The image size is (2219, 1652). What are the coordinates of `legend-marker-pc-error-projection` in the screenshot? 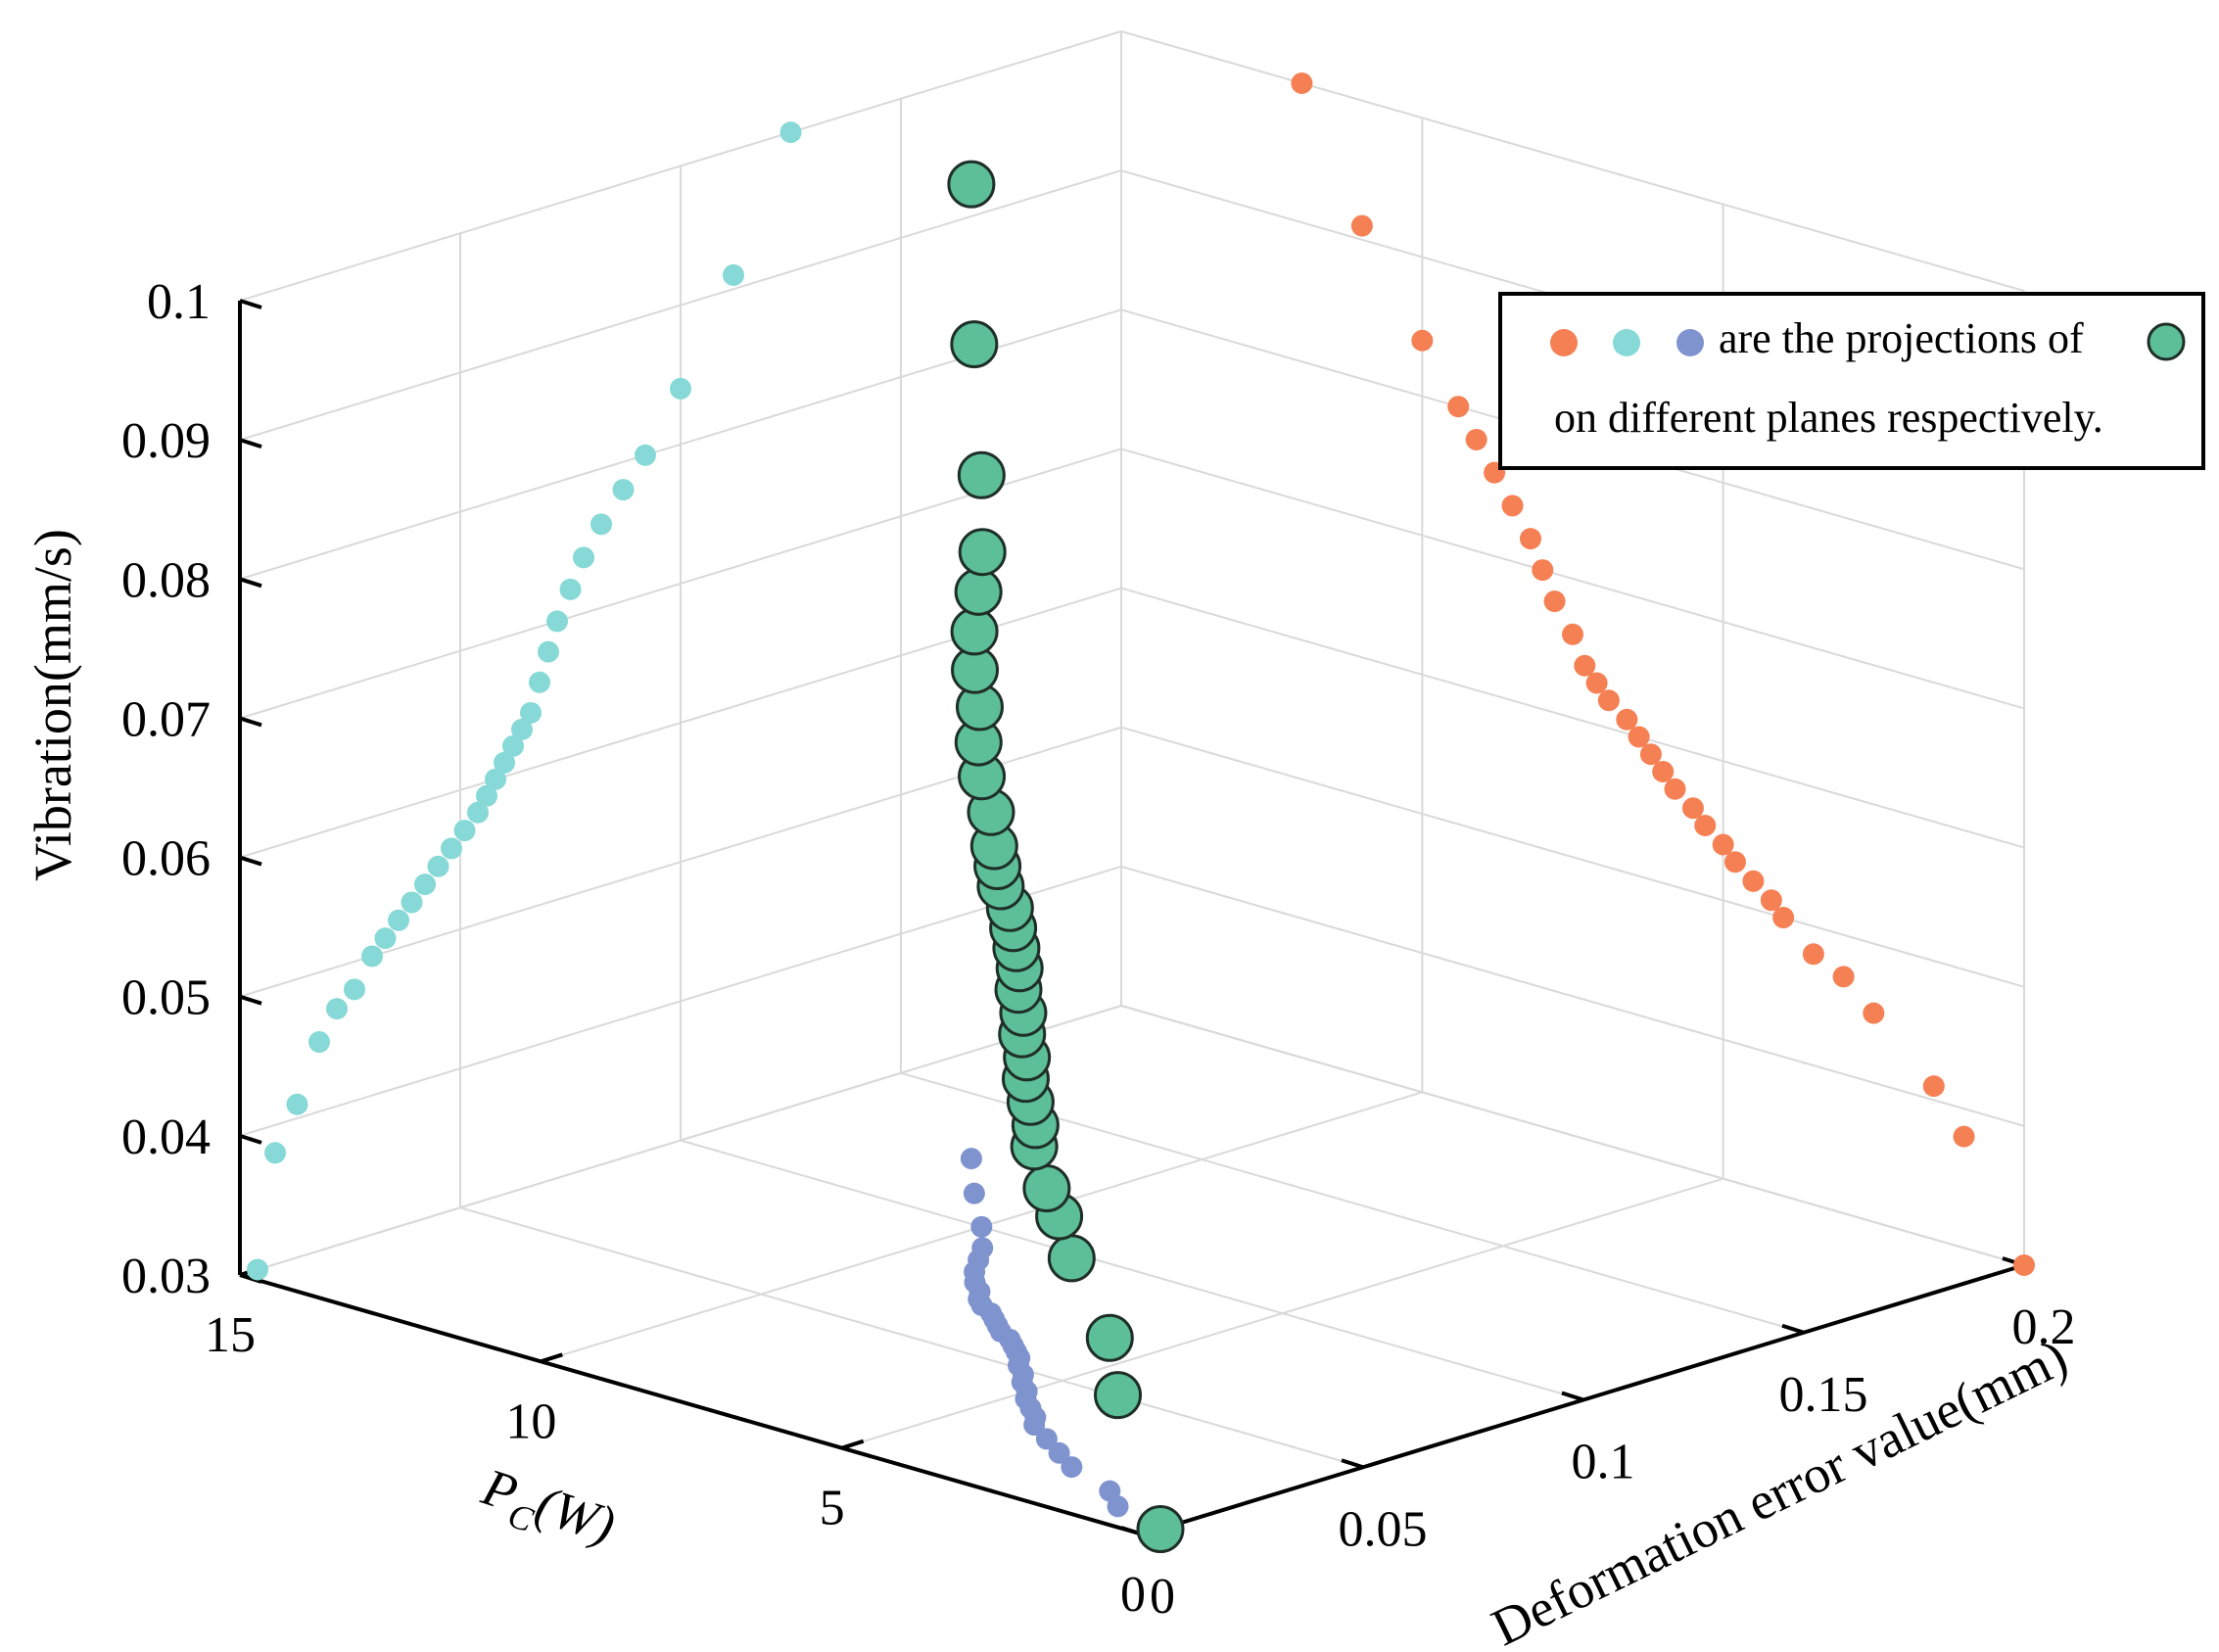 It's located at (1690, 342).